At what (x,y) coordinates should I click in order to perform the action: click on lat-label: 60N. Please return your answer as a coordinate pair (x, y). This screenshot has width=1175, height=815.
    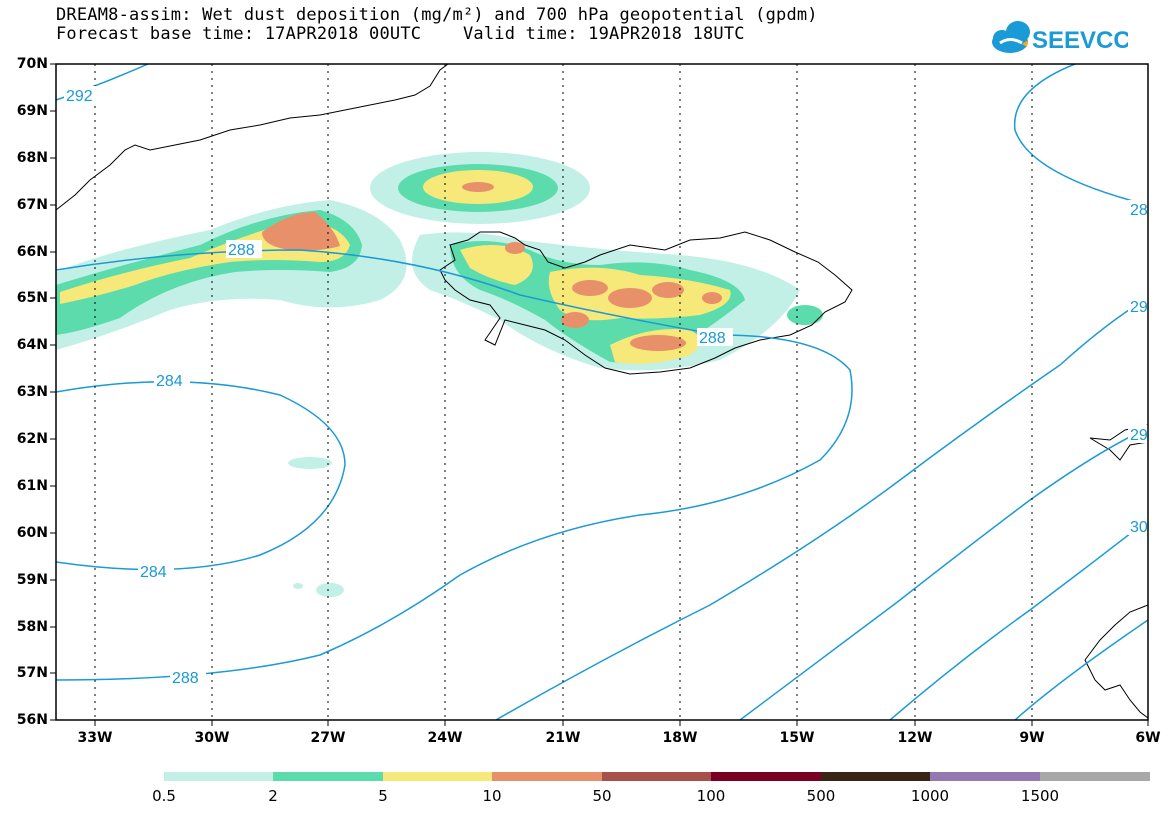
    Looking at the image, I should click on (32, 533).